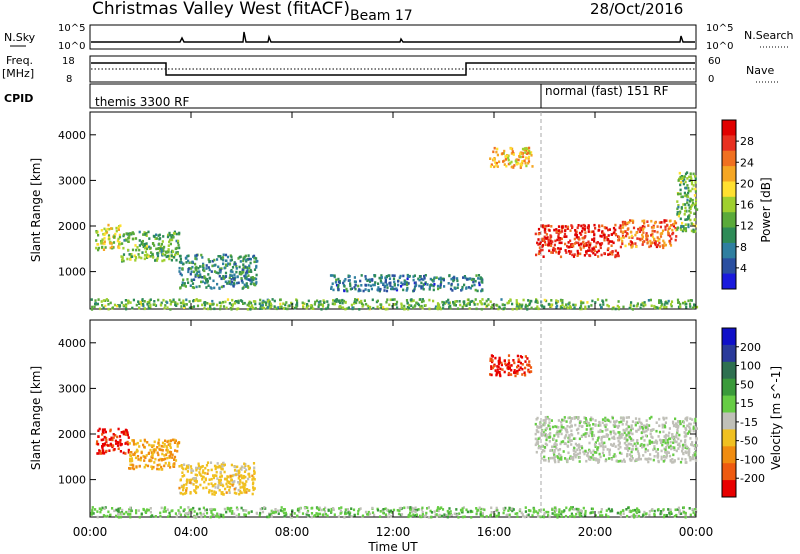 The image size is (800, 554). I want to click on nave-tick-low: 0, so click(711, 79).